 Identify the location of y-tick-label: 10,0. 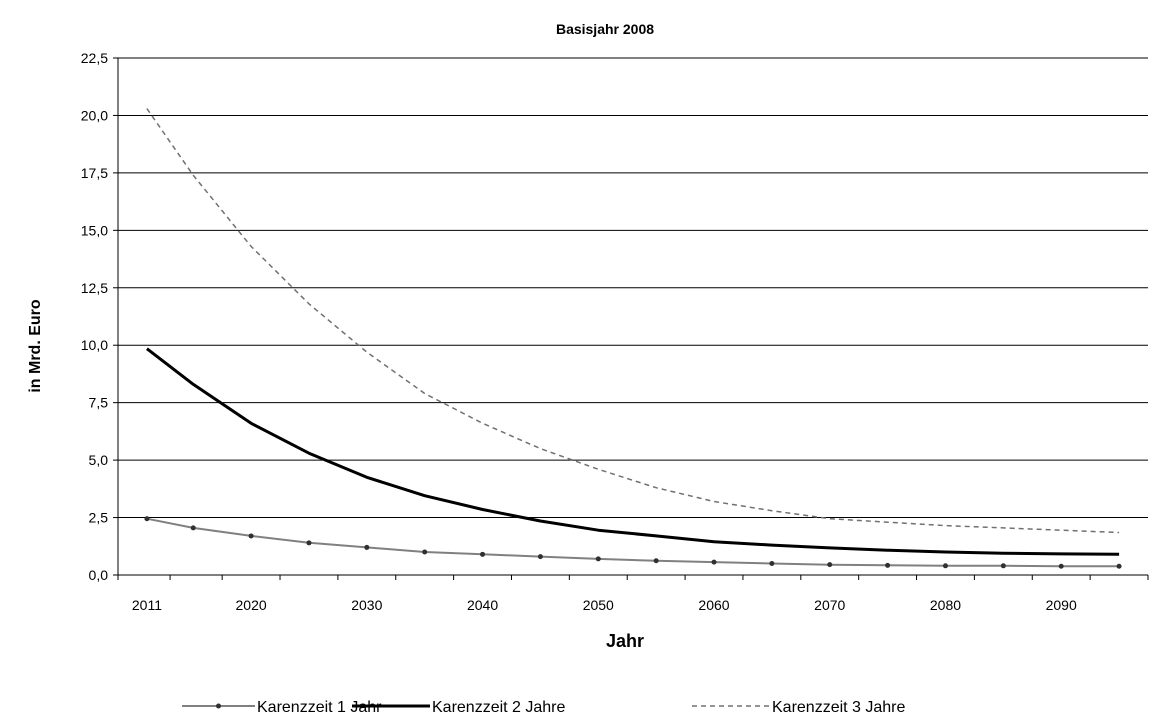
(94, 345).